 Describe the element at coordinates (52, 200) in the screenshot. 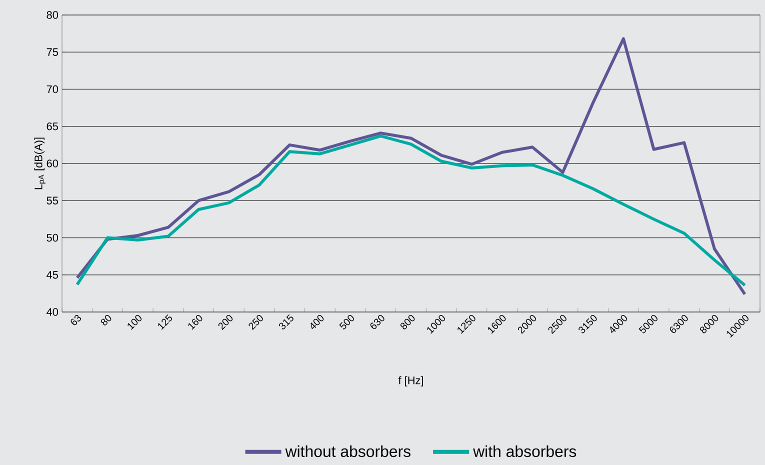

I see `y-tick-label: 55` at that location.